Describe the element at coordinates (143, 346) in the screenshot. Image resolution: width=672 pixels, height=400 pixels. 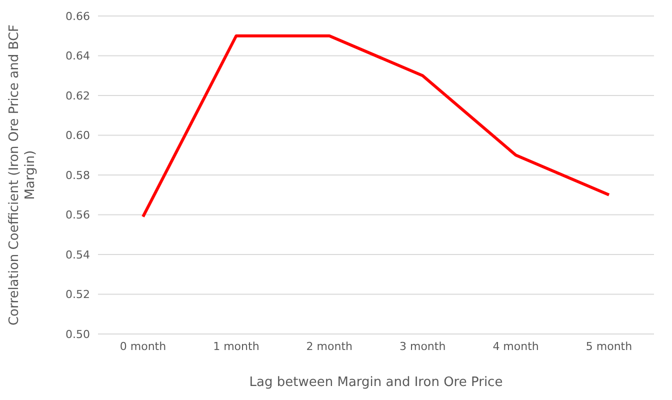
I see `x-tick-label: 0 month` at that location.